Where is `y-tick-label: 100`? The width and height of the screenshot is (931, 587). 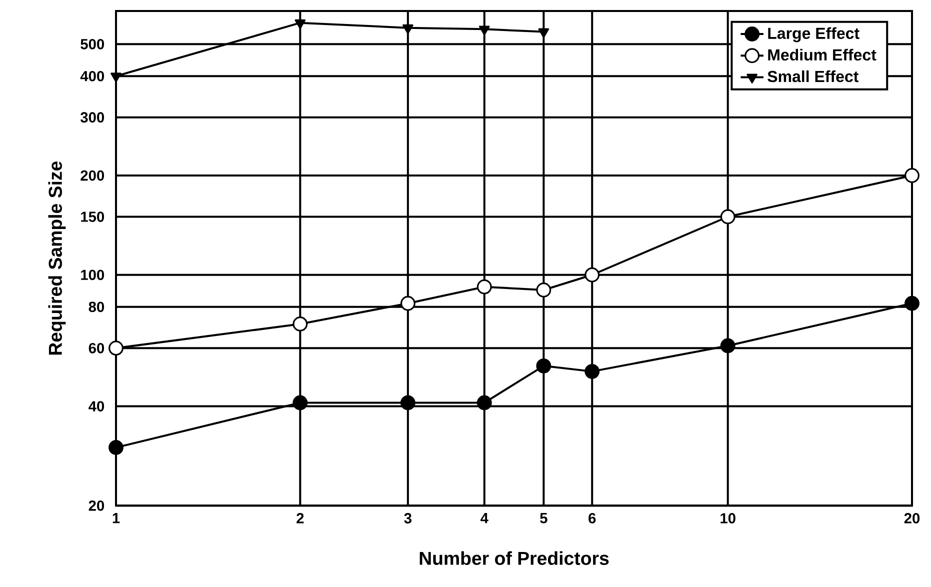 y-tick-label: 100 is located at coordinates (92, 275).